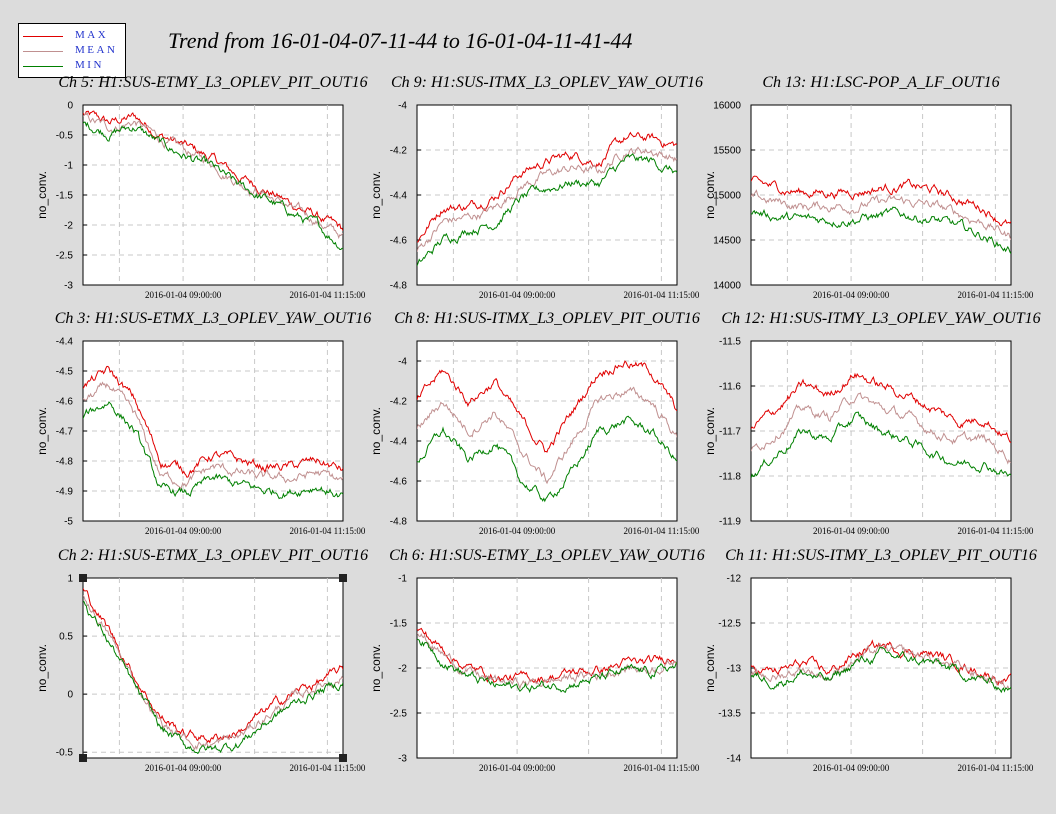 The image size is (1056, 814). What do you see at coordinates (880, 82) in the screenshot?
I see `chart-title: Ch 13: H1:LSC-POP_A_LF_OUT16` at bounding box center [880, 82].